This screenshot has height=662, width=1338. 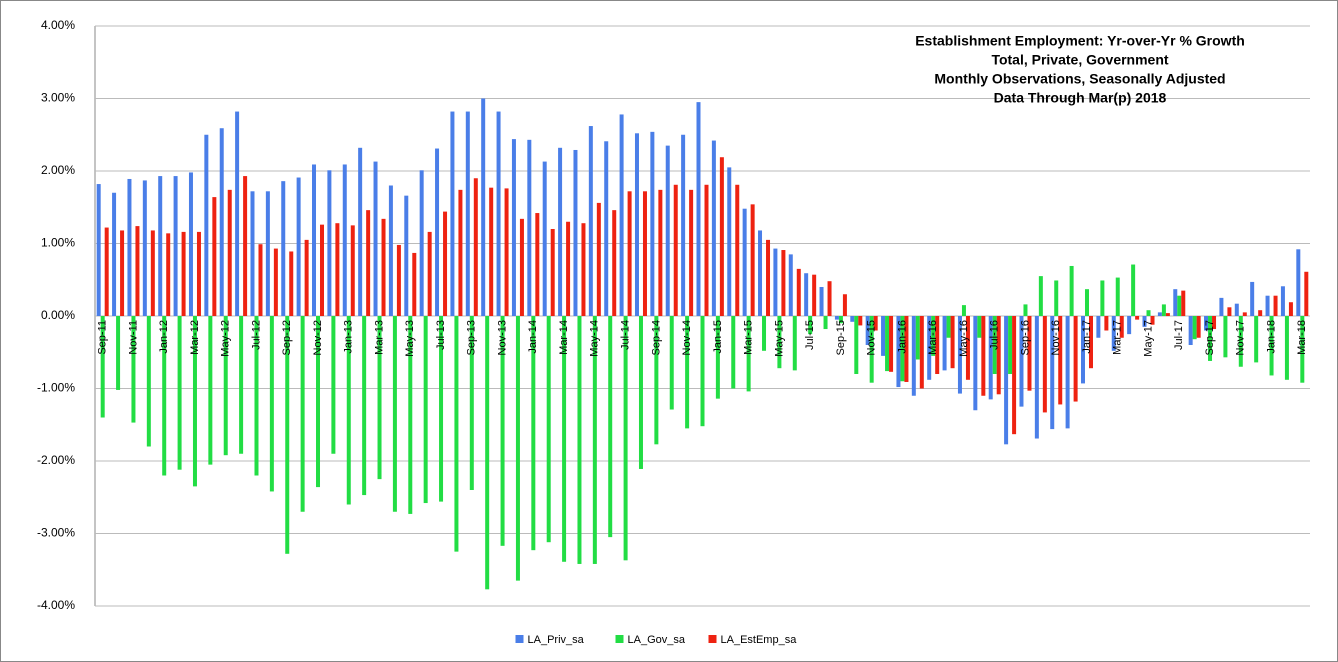 I want to click on y-tick-label: 0.00%, so click(x=58, y=315).